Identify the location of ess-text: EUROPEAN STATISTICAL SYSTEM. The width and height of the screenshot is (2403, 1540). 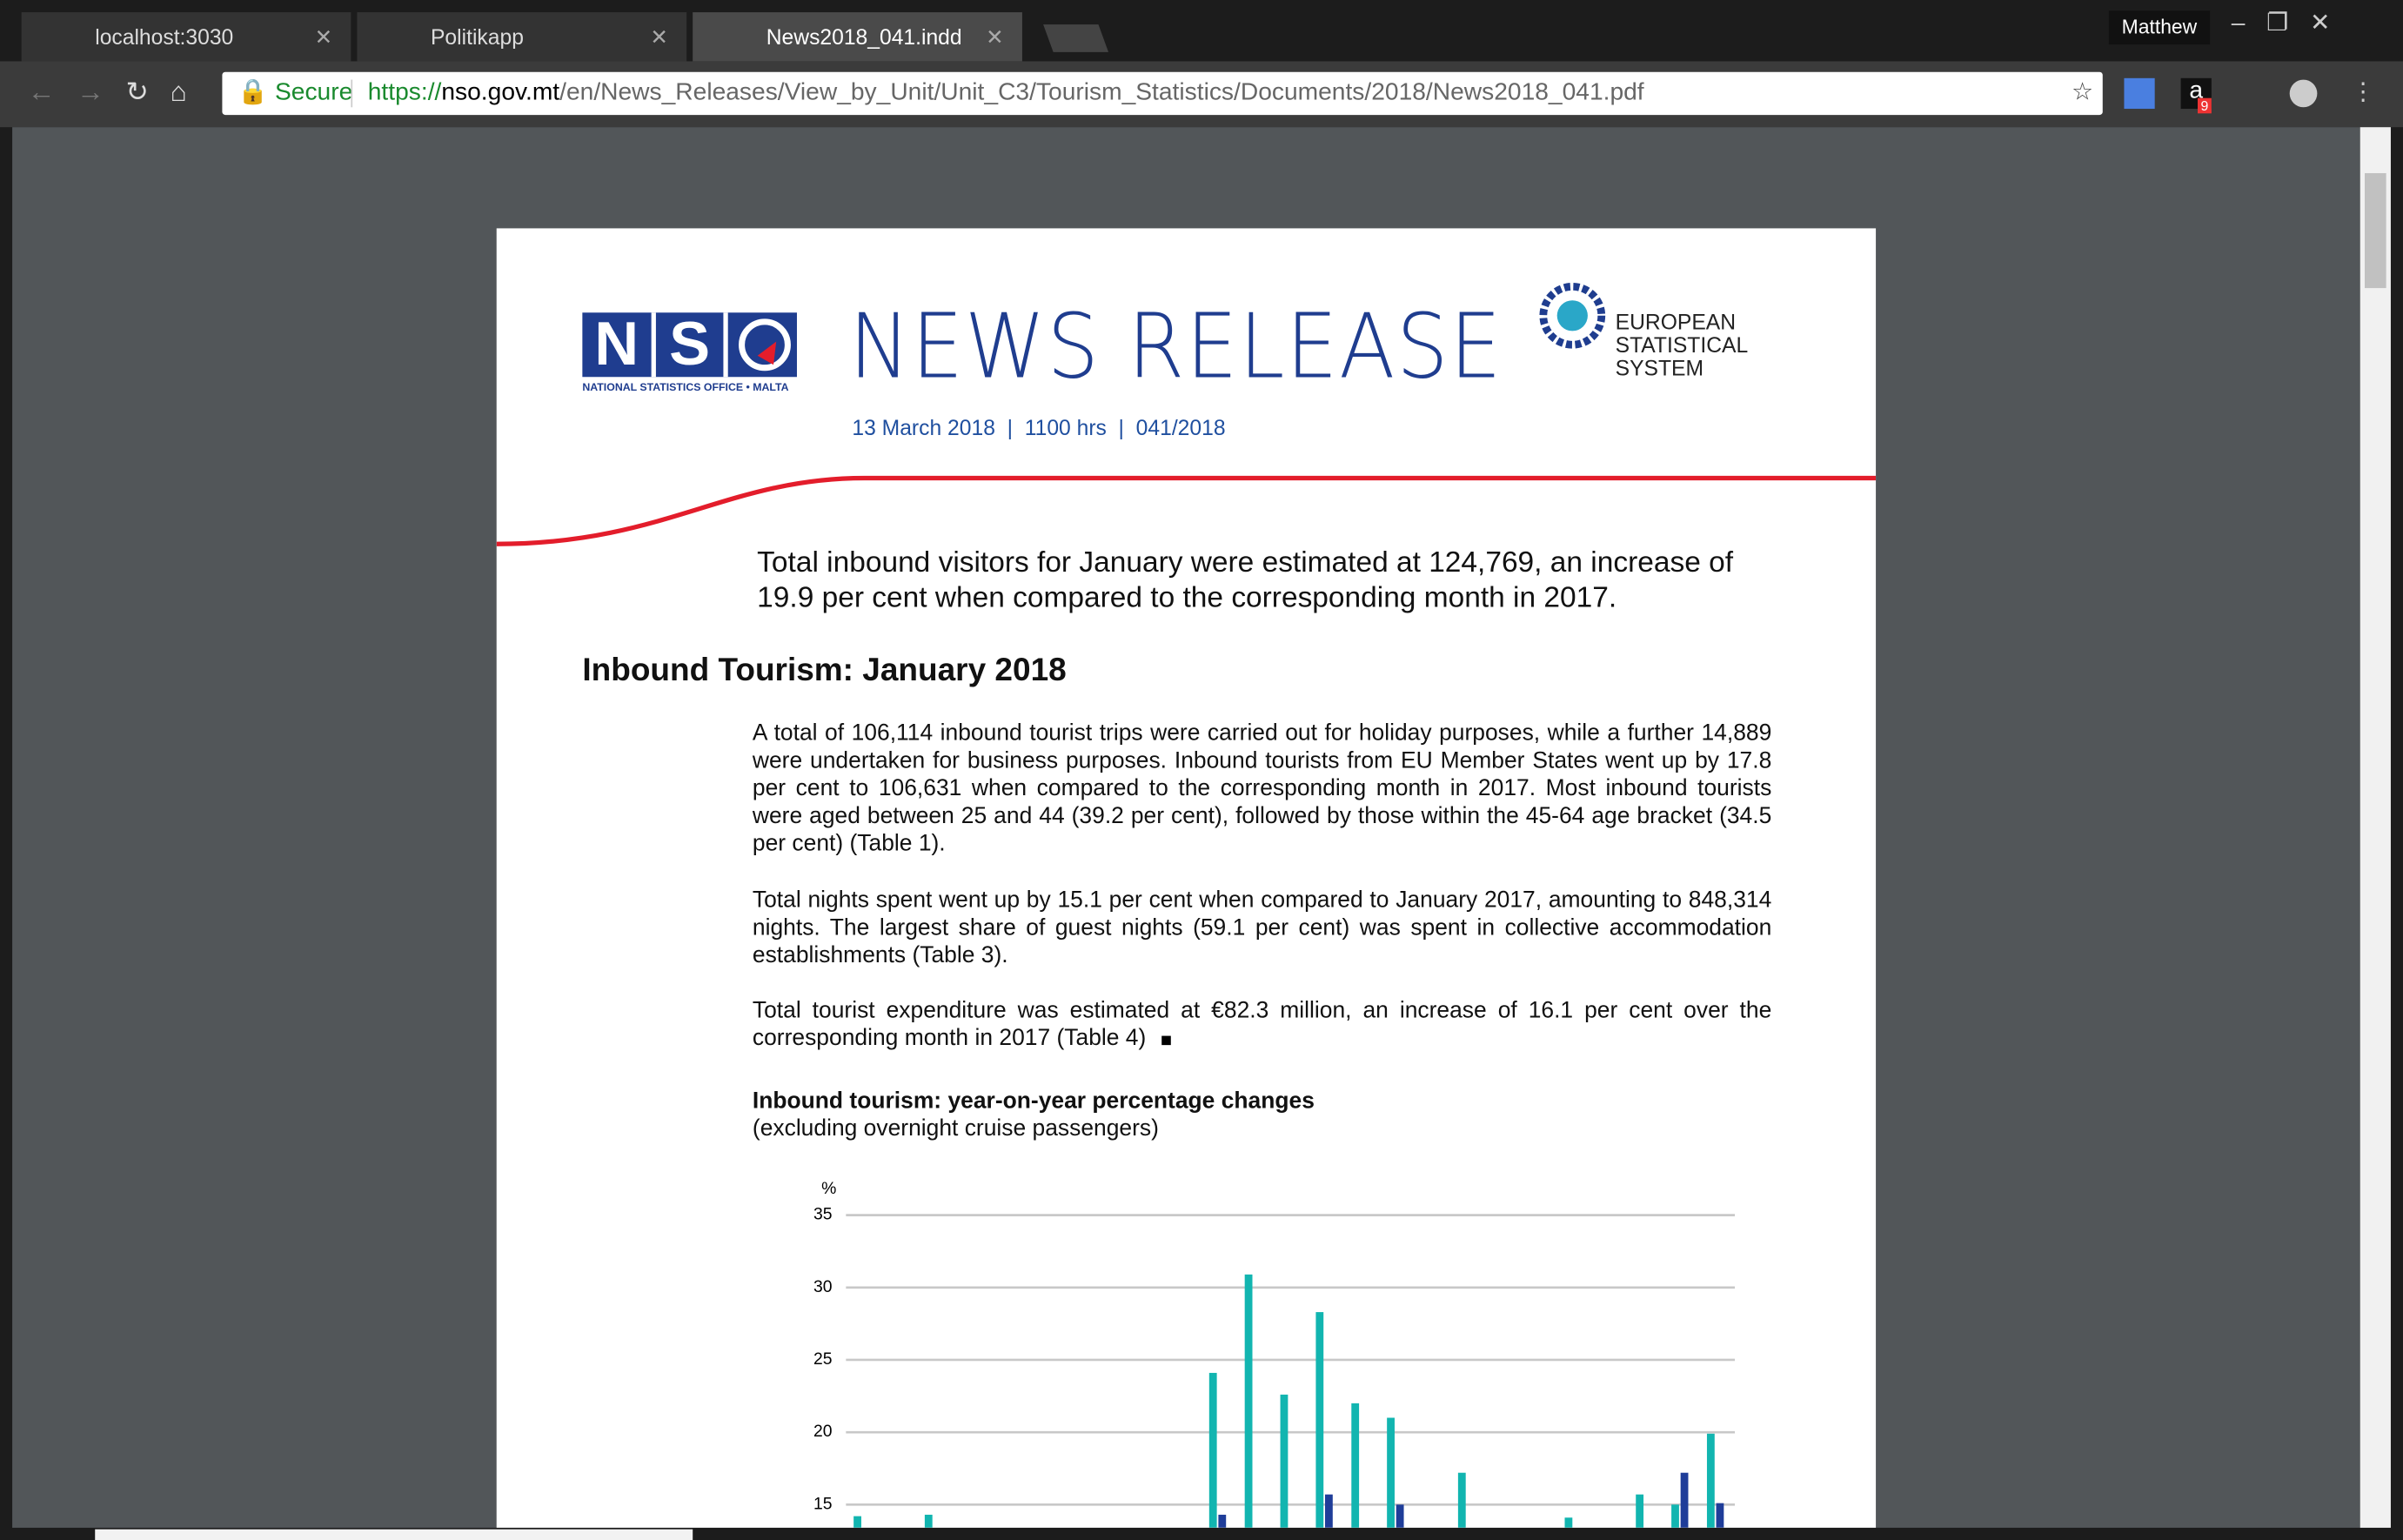
(1682, 345).